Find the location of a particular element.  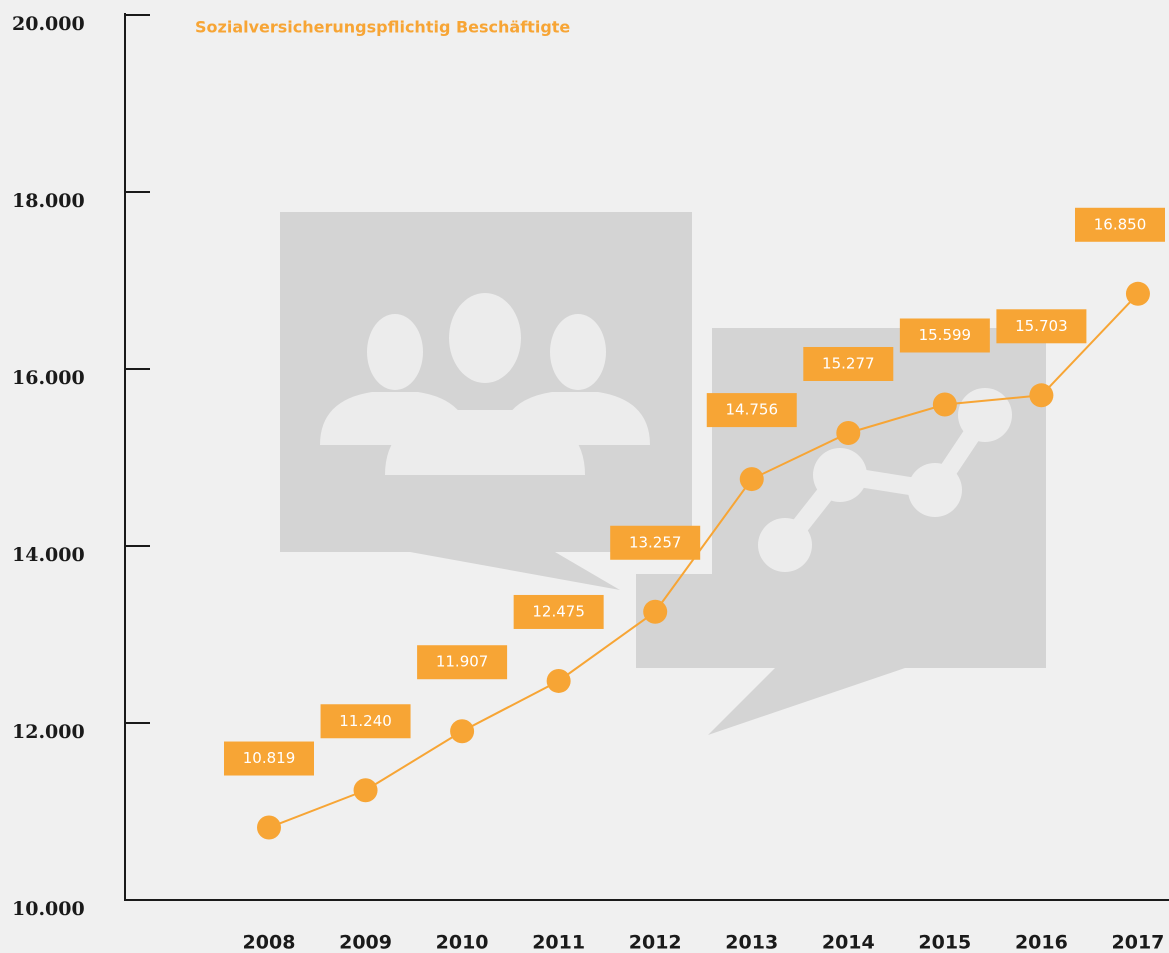

y-tick-label: 16.000 is located at coordinates (48, 378).